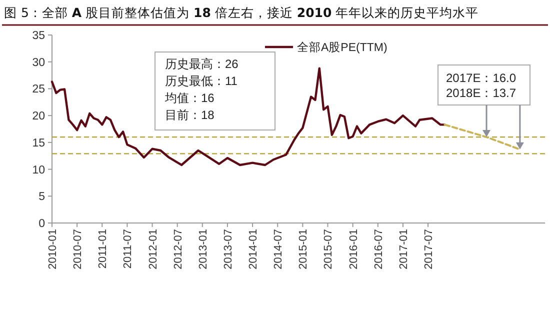 The width and height of the screenshot is (550, 321). Describe the element at coordinates (404, 249) in the screenshot. I see `x-tick-label: 2017-01` at that location.